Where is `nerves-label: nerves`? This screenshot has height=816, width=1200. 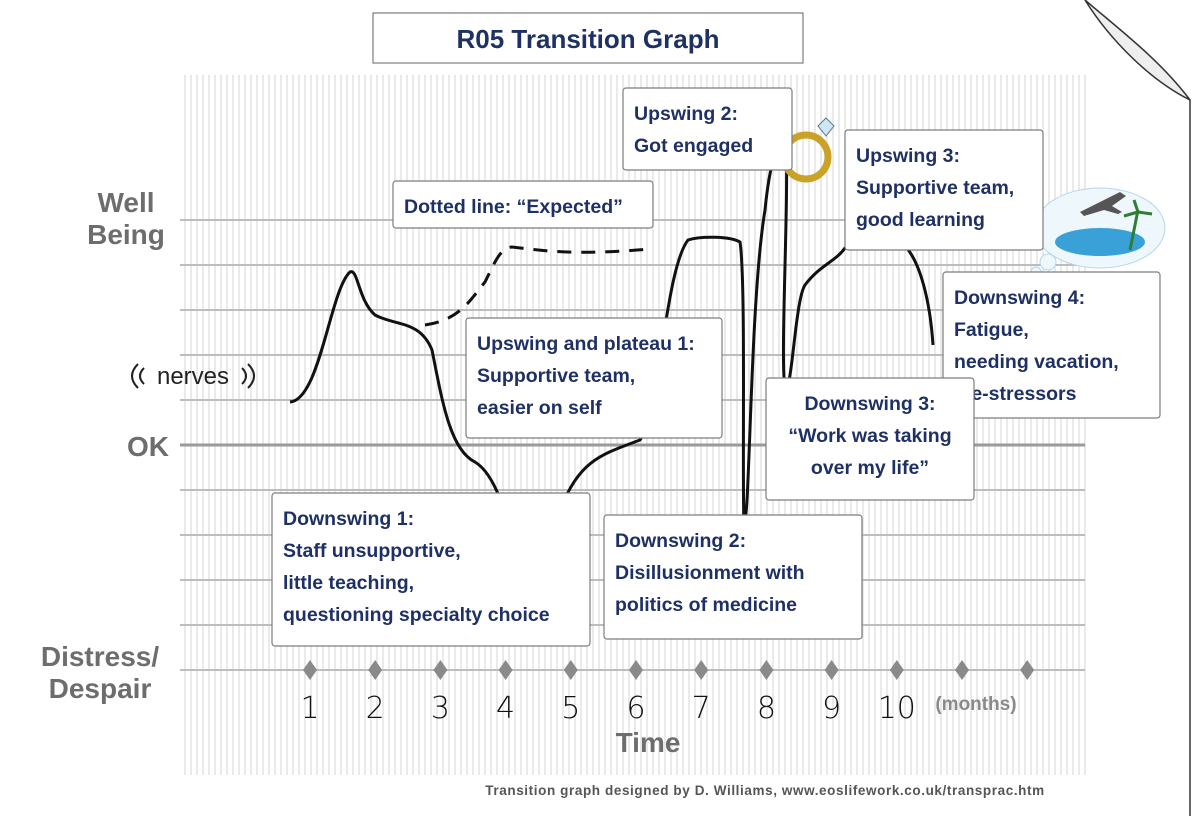 nerves-label: nerves is located at coordinates (193, 376).